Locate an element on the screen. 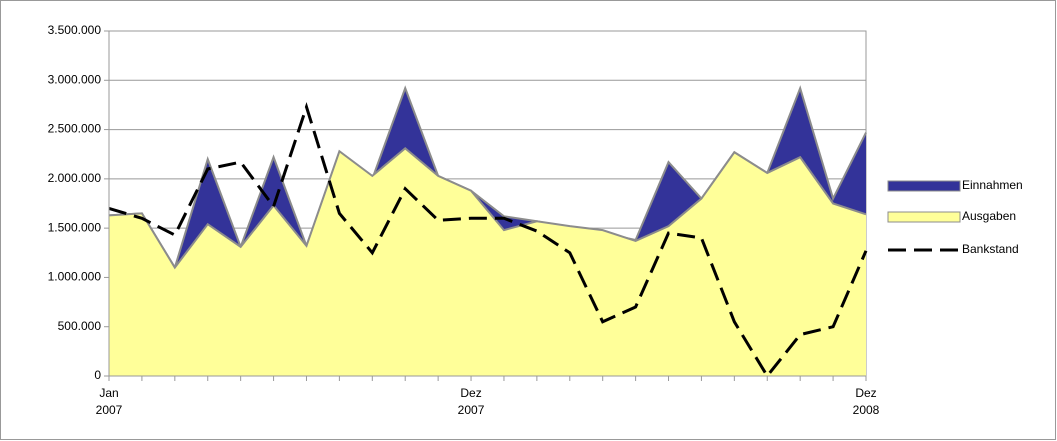  x-tick-label: Dez 2008 is located at coordinates (866, 401).